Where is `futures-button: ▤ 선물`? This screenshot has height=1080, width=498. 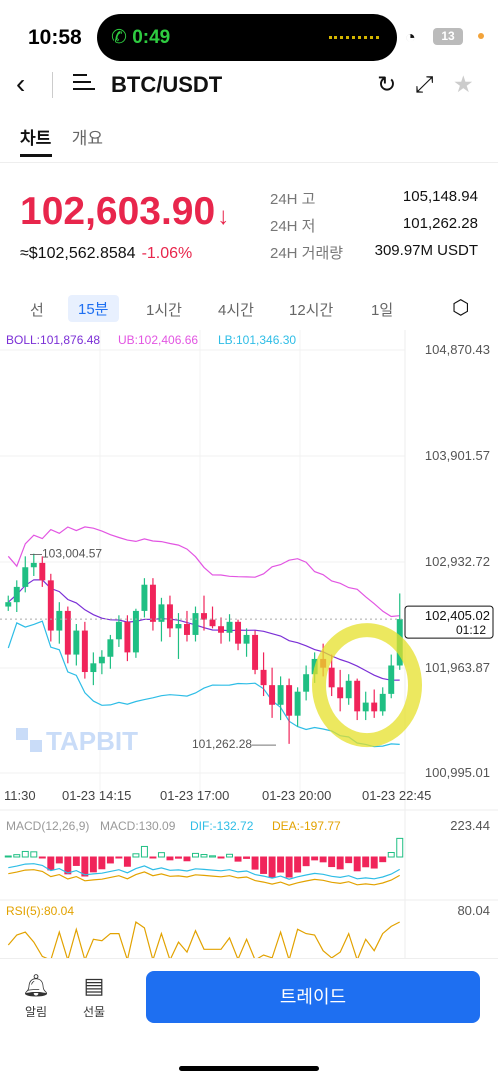
futures-button: ▤ 선물 is located at coordinates (94, 996).